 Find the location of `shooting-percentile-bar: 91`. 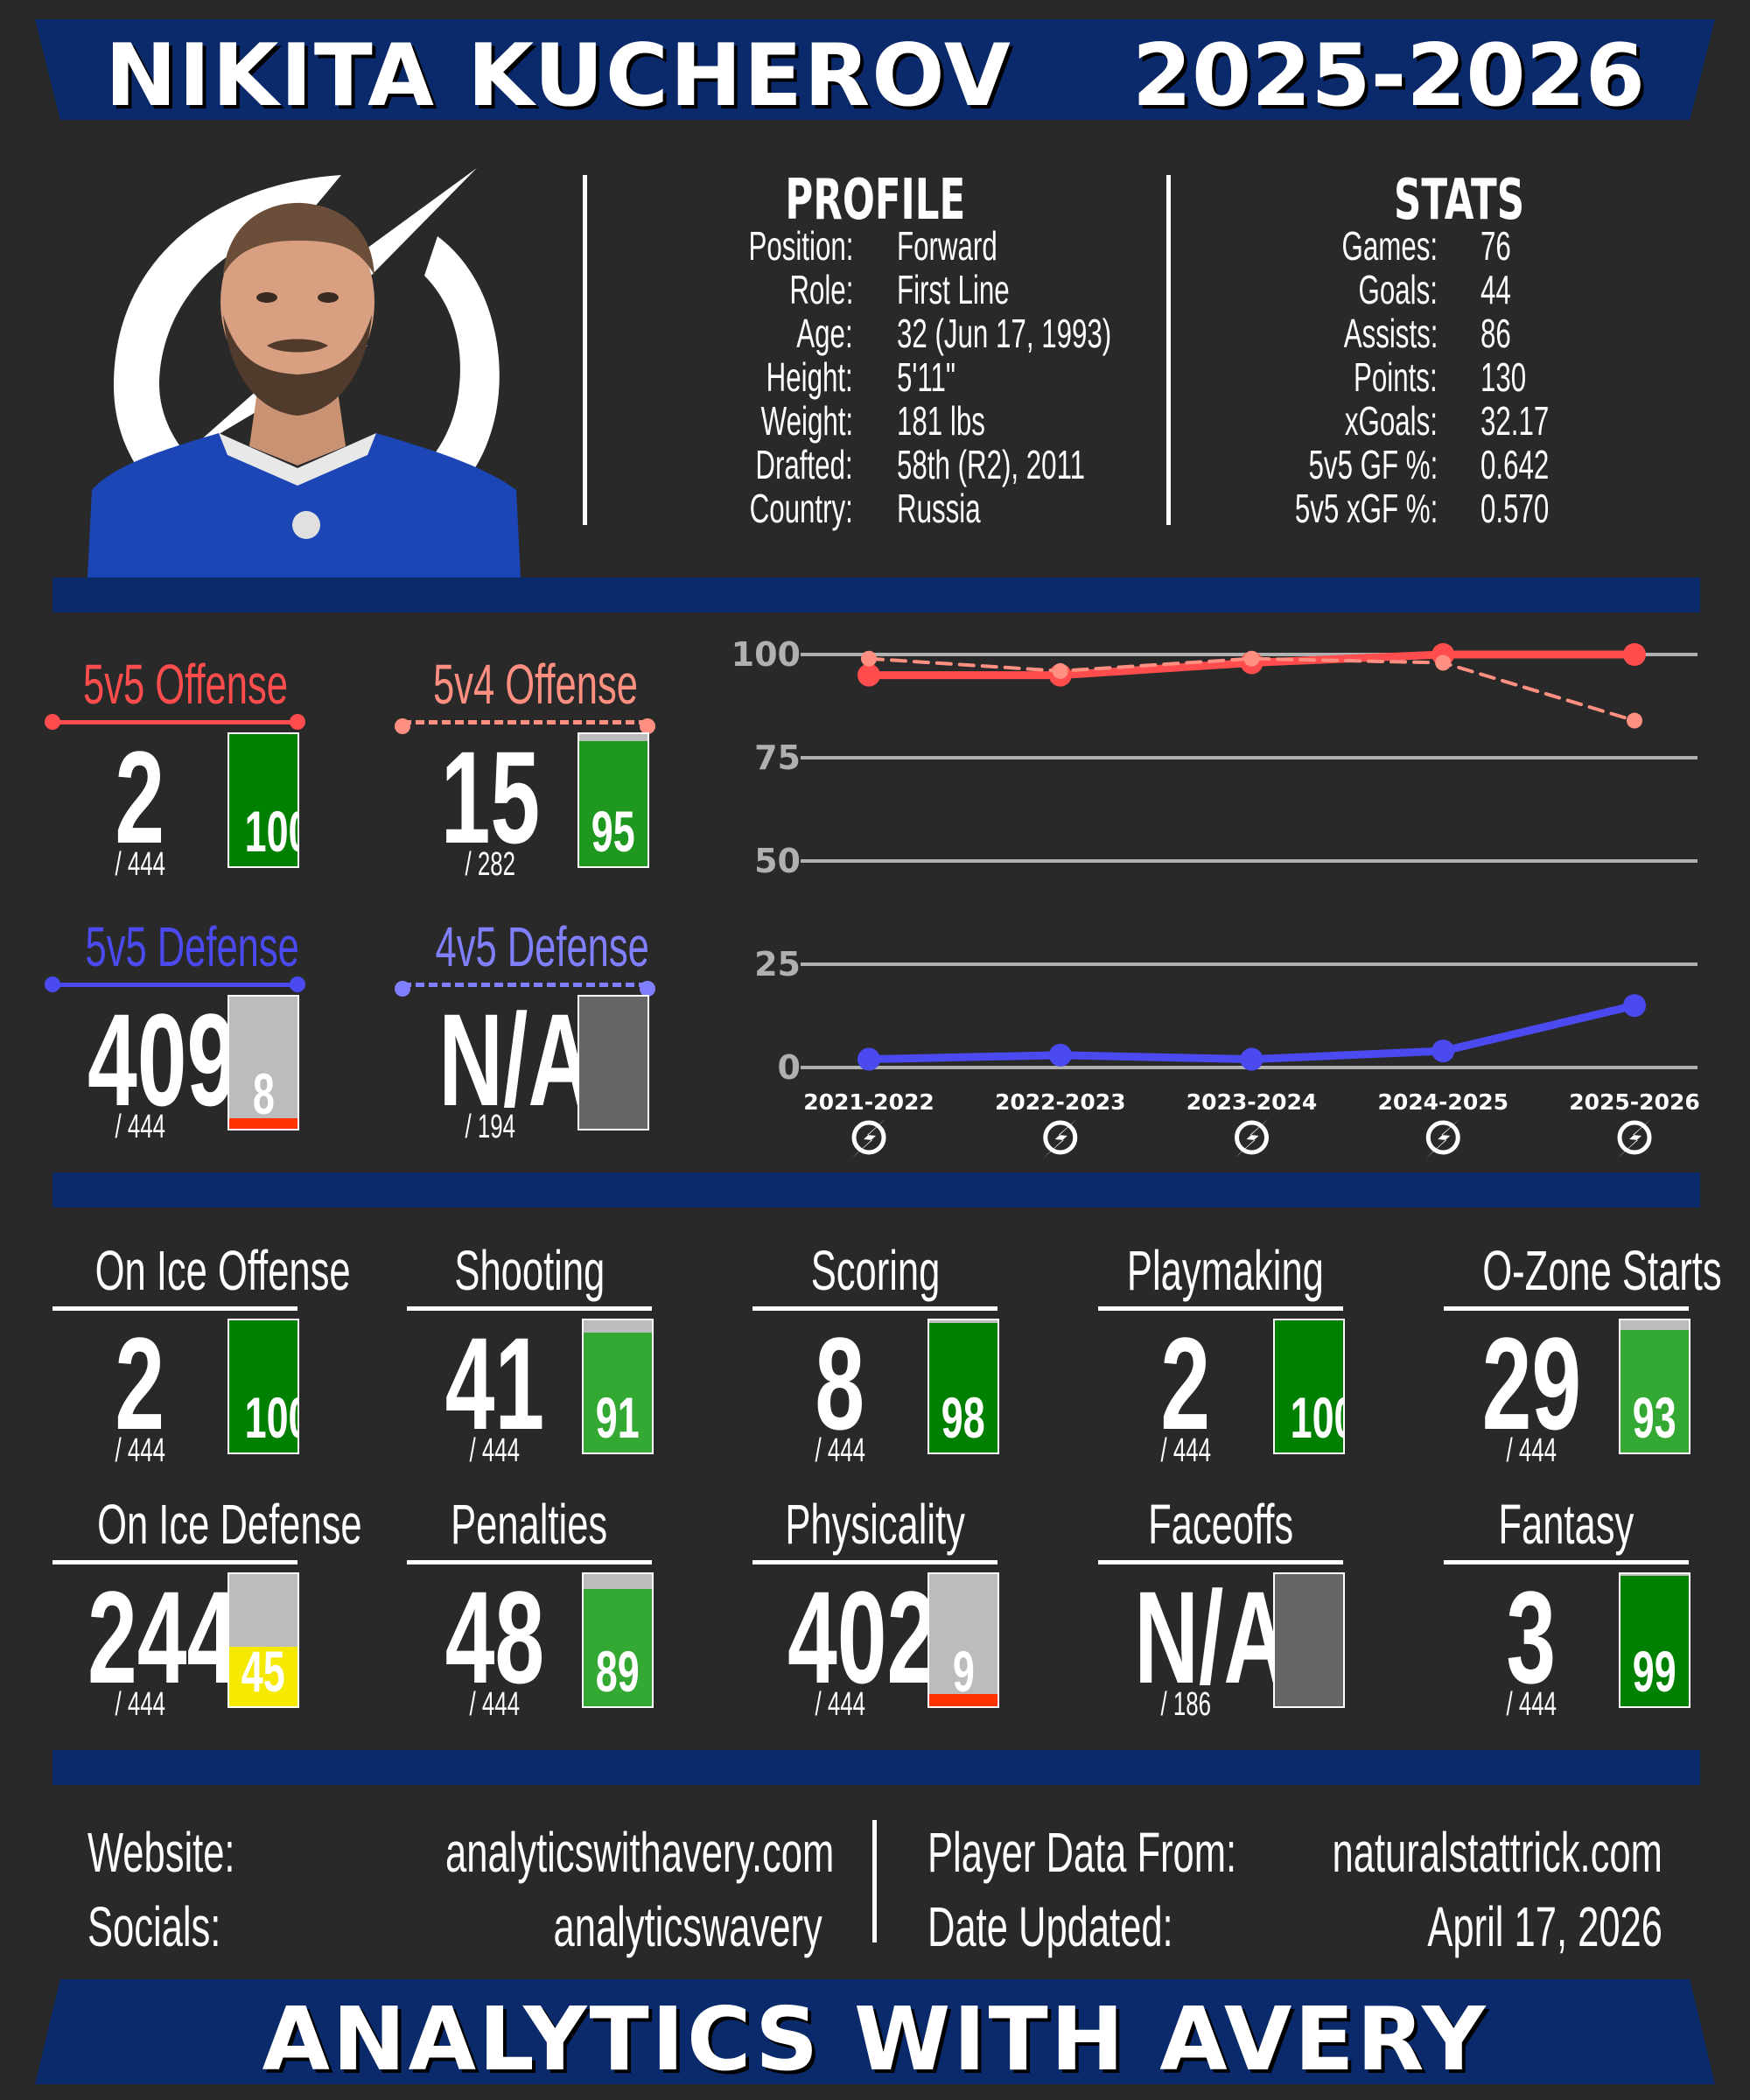

shooting-percentile-bar: 91 is located at coordinates (618, 1386).